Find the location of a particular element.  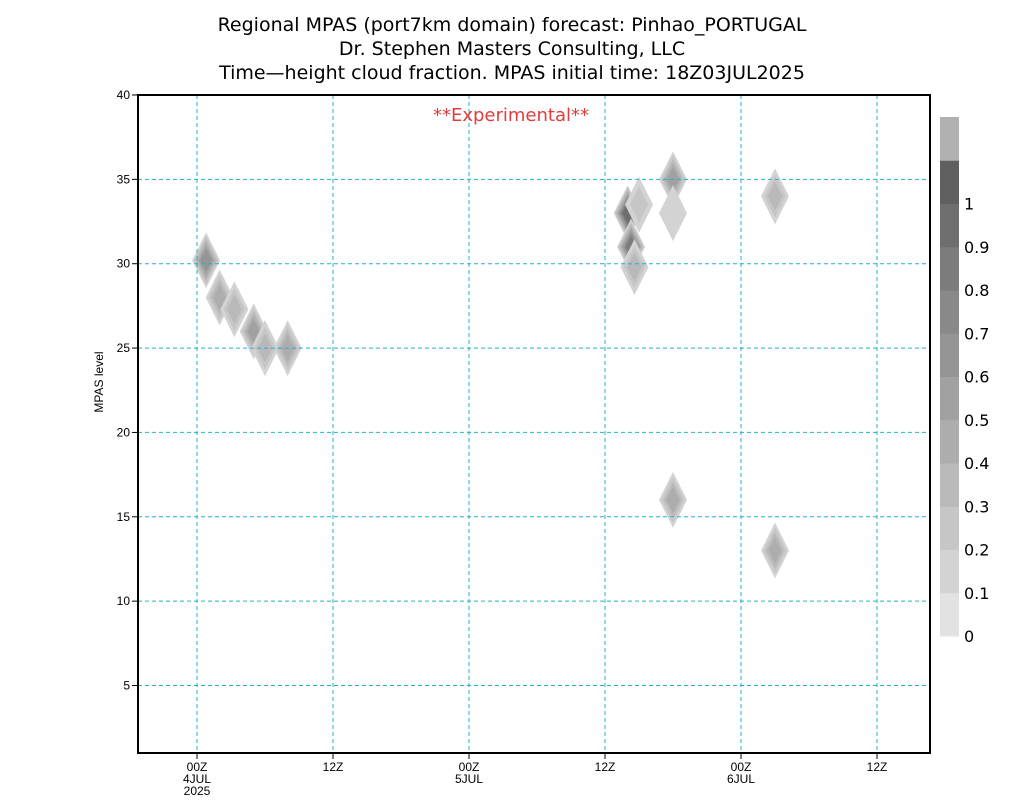

y-tick-label-20: 20 is located at coordinates (124, 432).